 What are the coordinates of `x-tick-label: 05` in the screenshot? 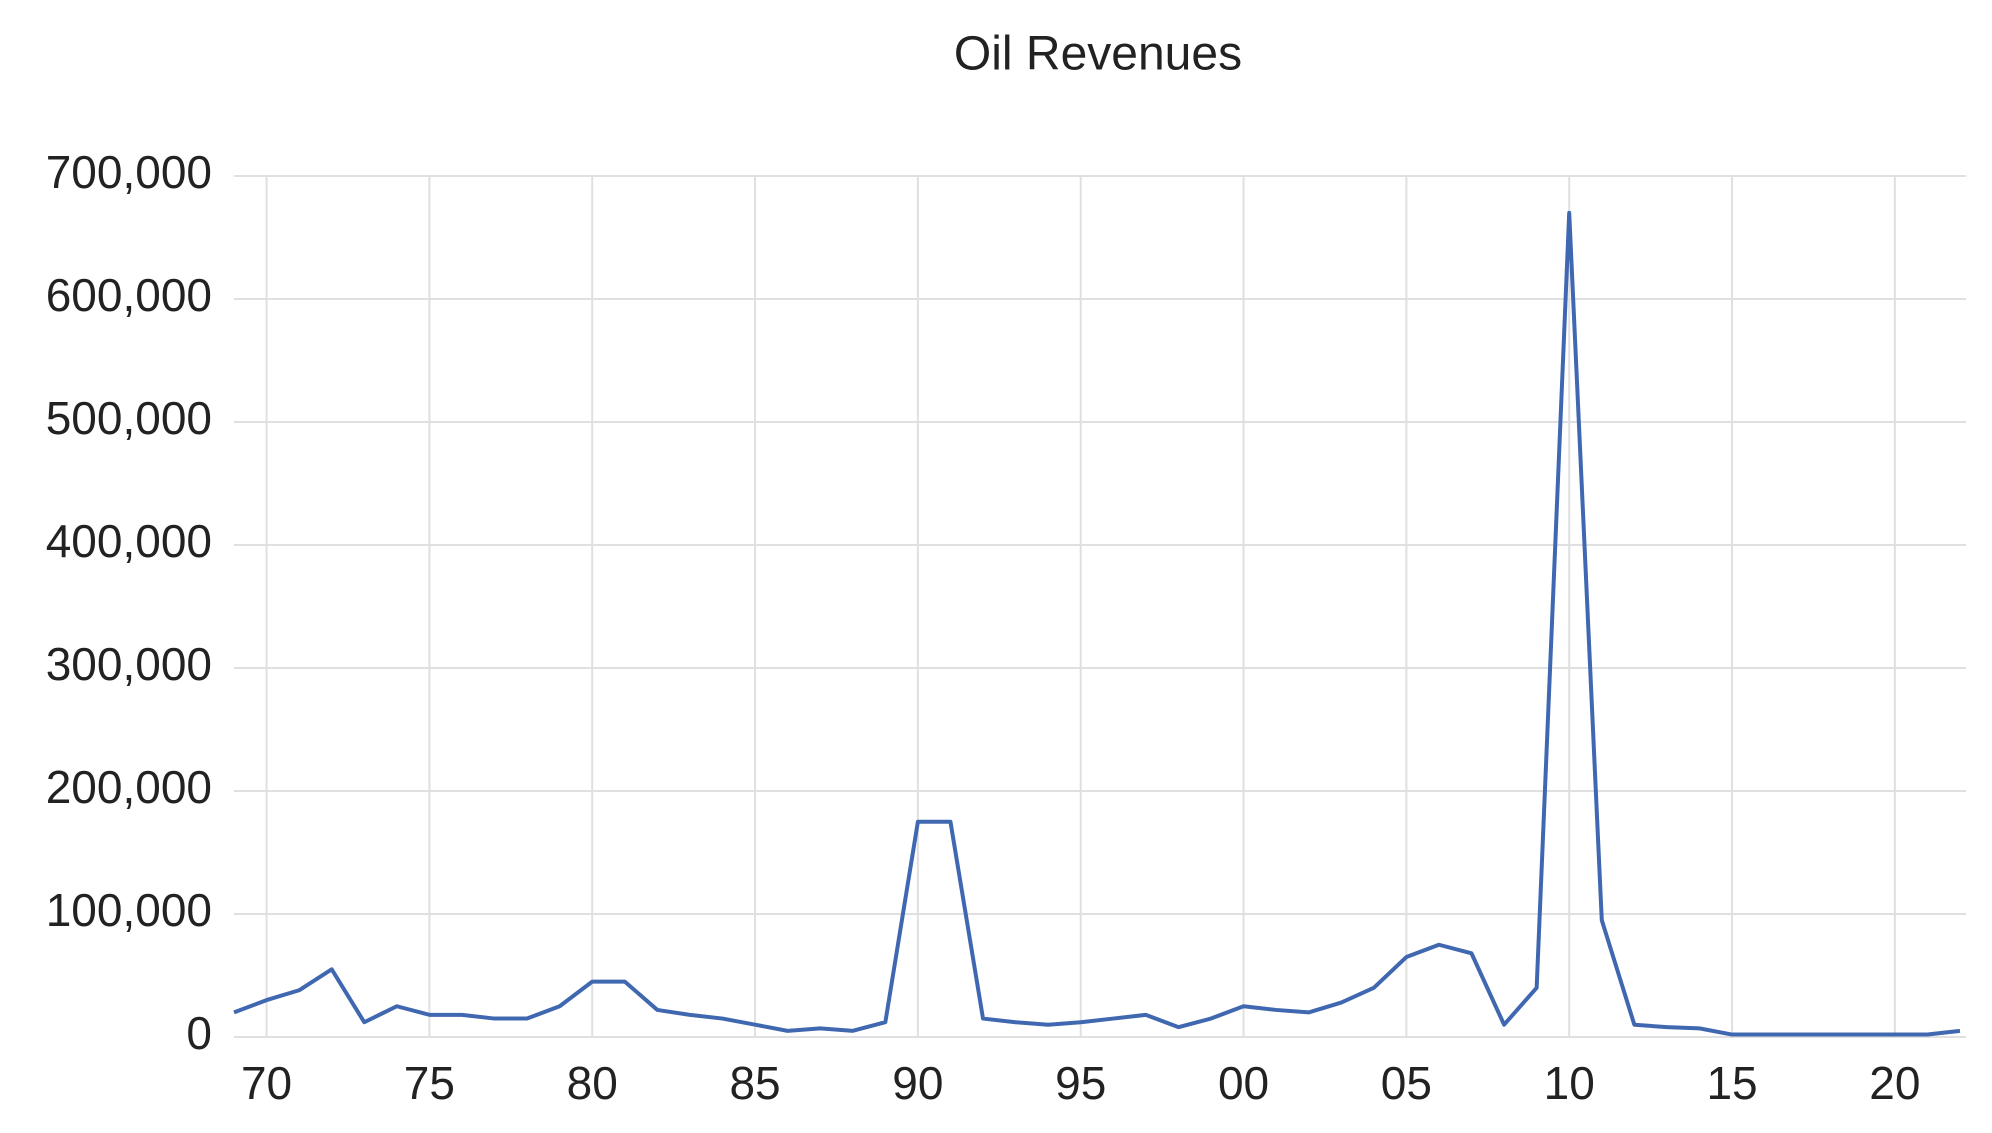 It's located at (1406, 1083).